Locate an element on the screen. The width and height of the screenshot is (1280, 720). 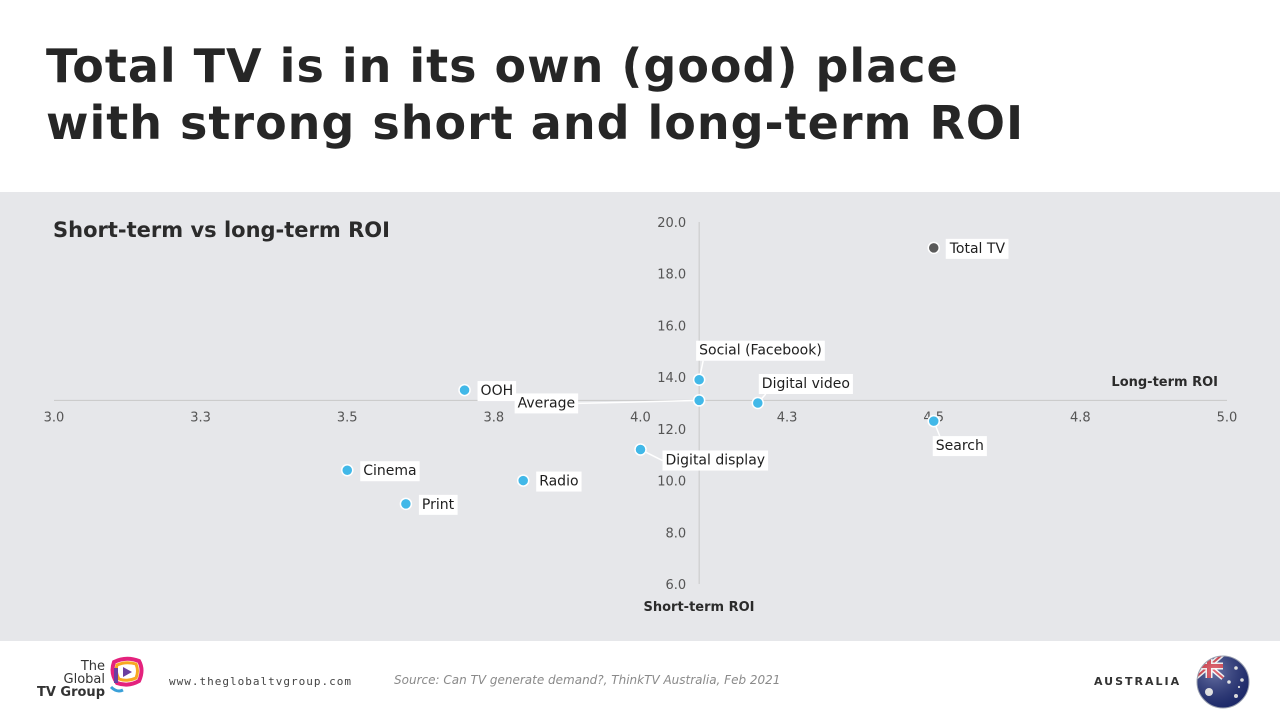
point-label: Total TV is located at coordinates (977, 249).